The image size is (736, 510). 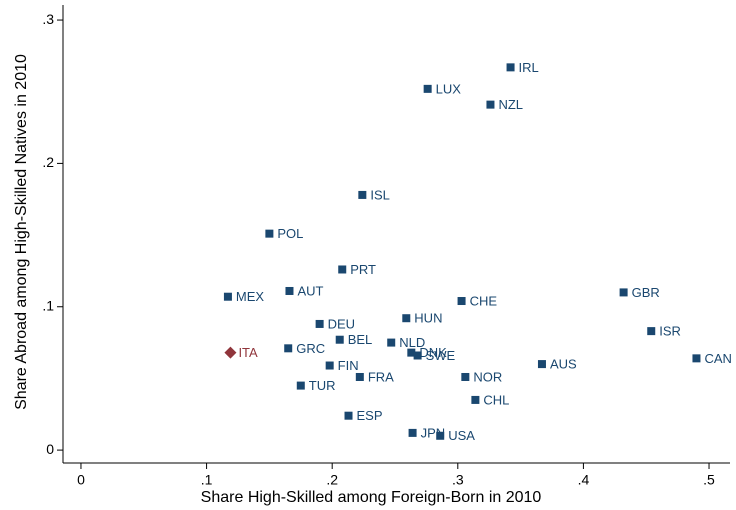 What do you see at coordinates (461, 435) in the screenshot?
I see `point-label: USA` at bounding box center [461, 435].